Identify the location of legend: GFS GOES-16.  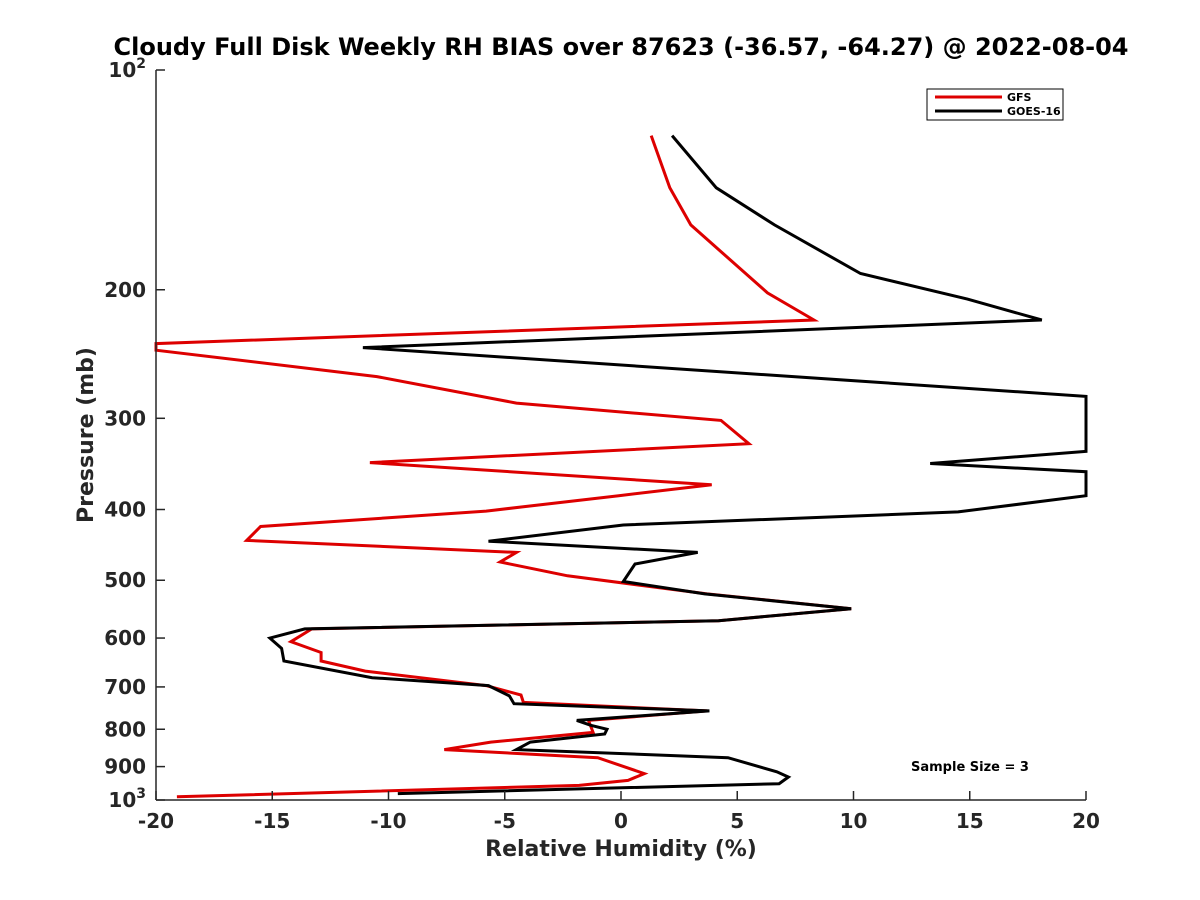
(995, 104).